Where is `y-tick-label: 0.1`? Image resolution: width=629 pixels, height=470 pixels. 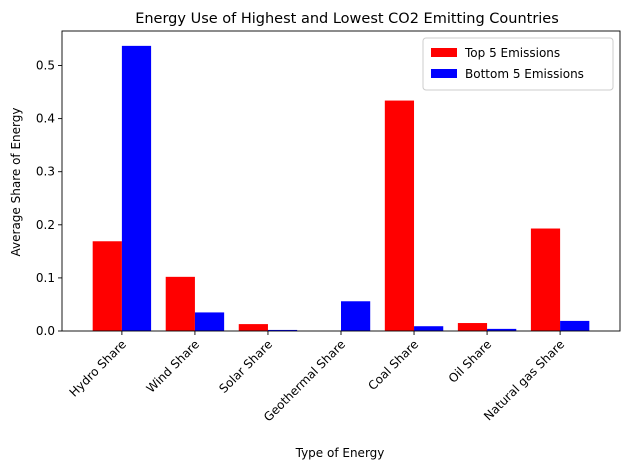 y-tick-label: 0.1 is located at coordinates (45, 278).